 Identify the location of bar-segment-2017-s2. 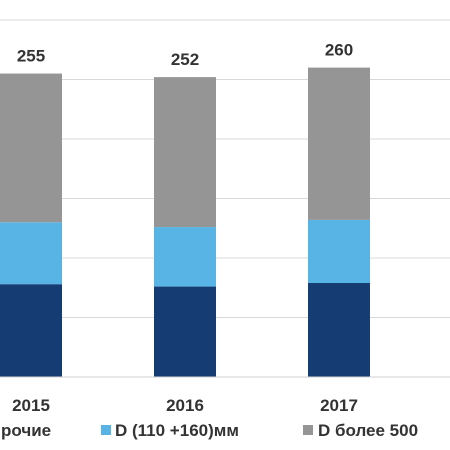
(339, 143).